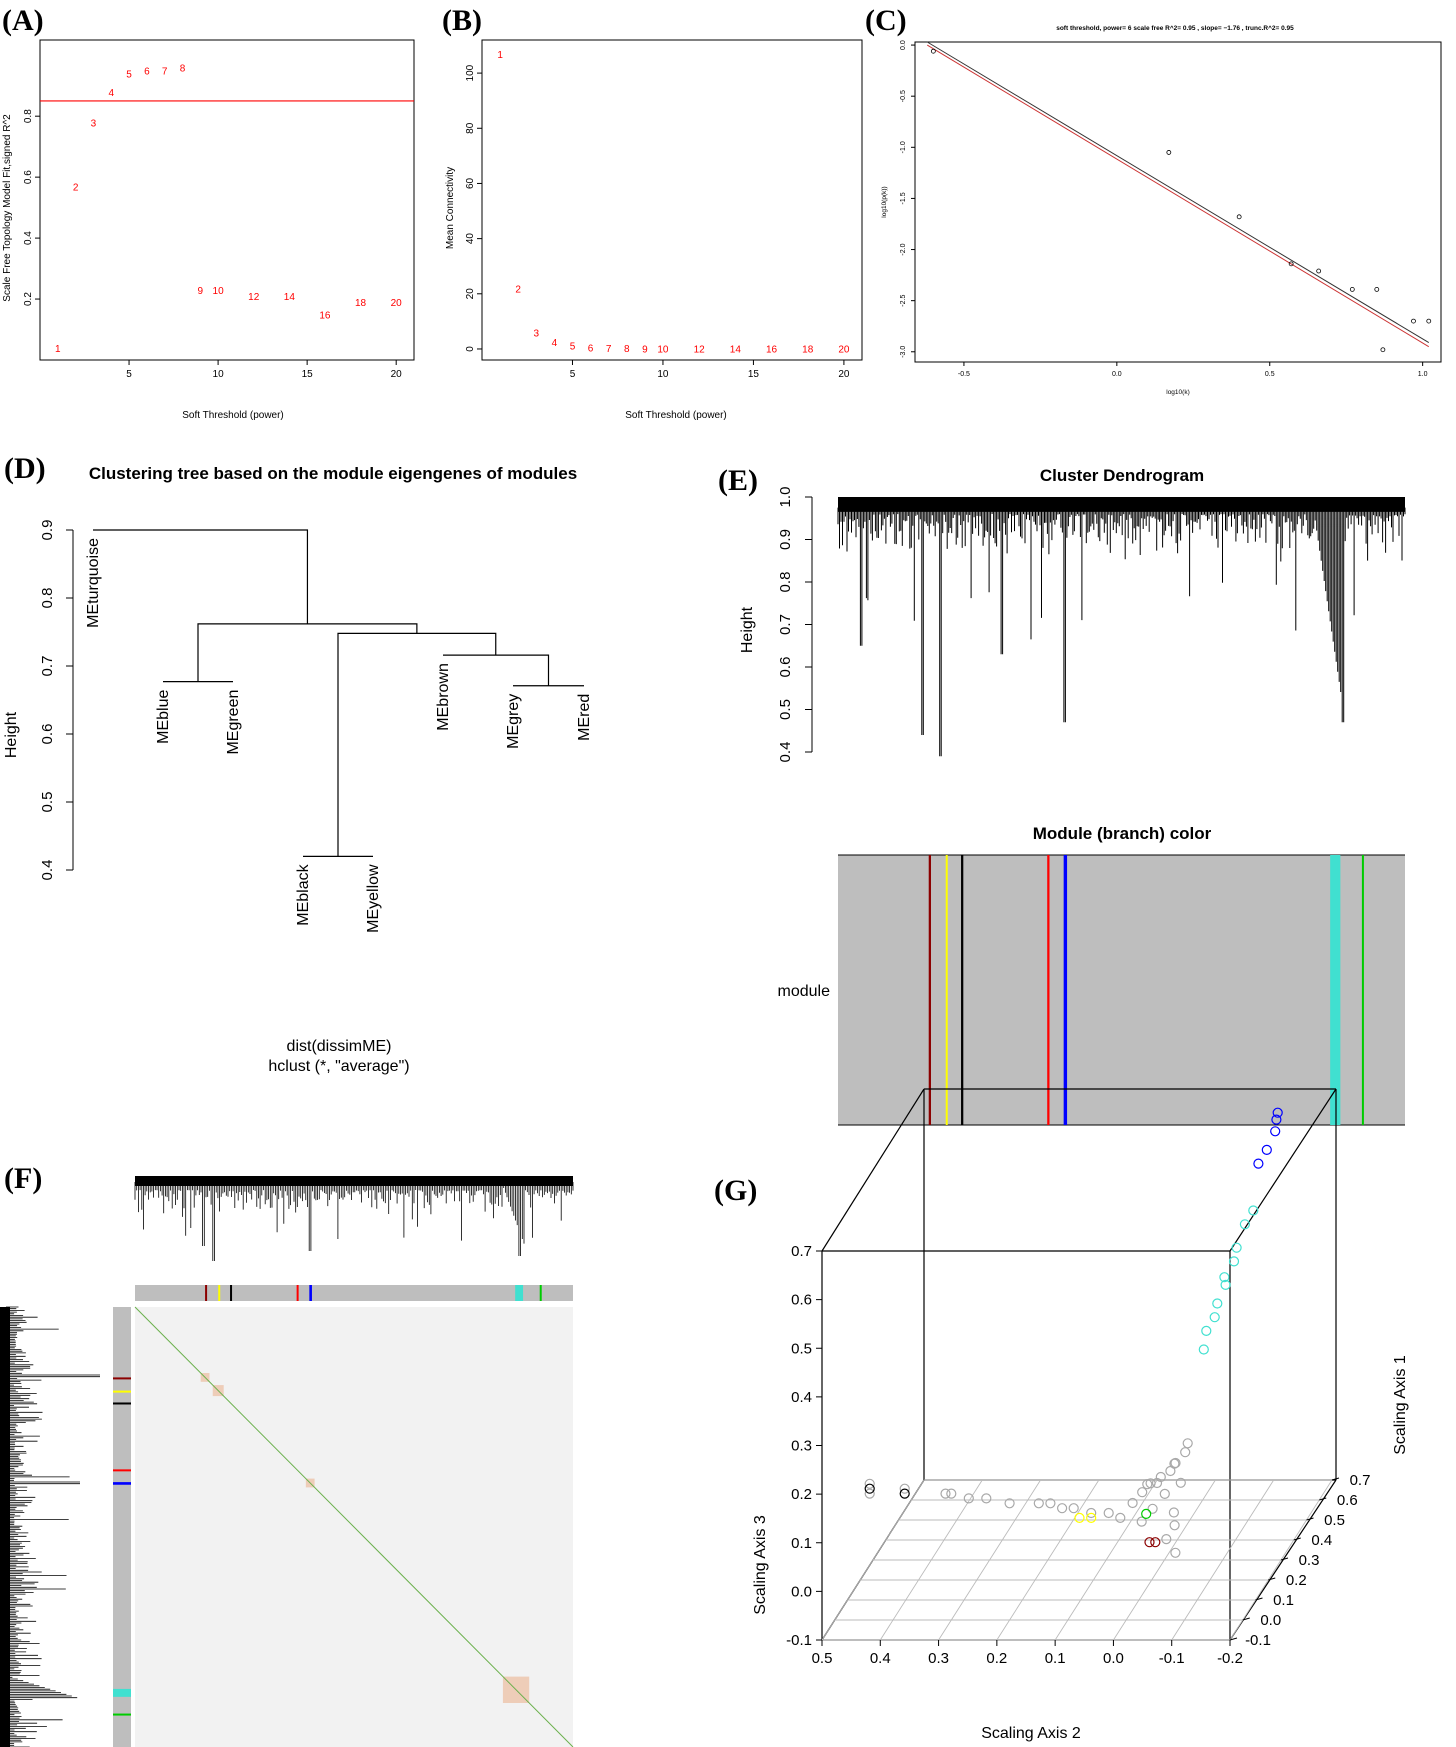  I want to click on left-colorbar-green, so click(122, 1714).